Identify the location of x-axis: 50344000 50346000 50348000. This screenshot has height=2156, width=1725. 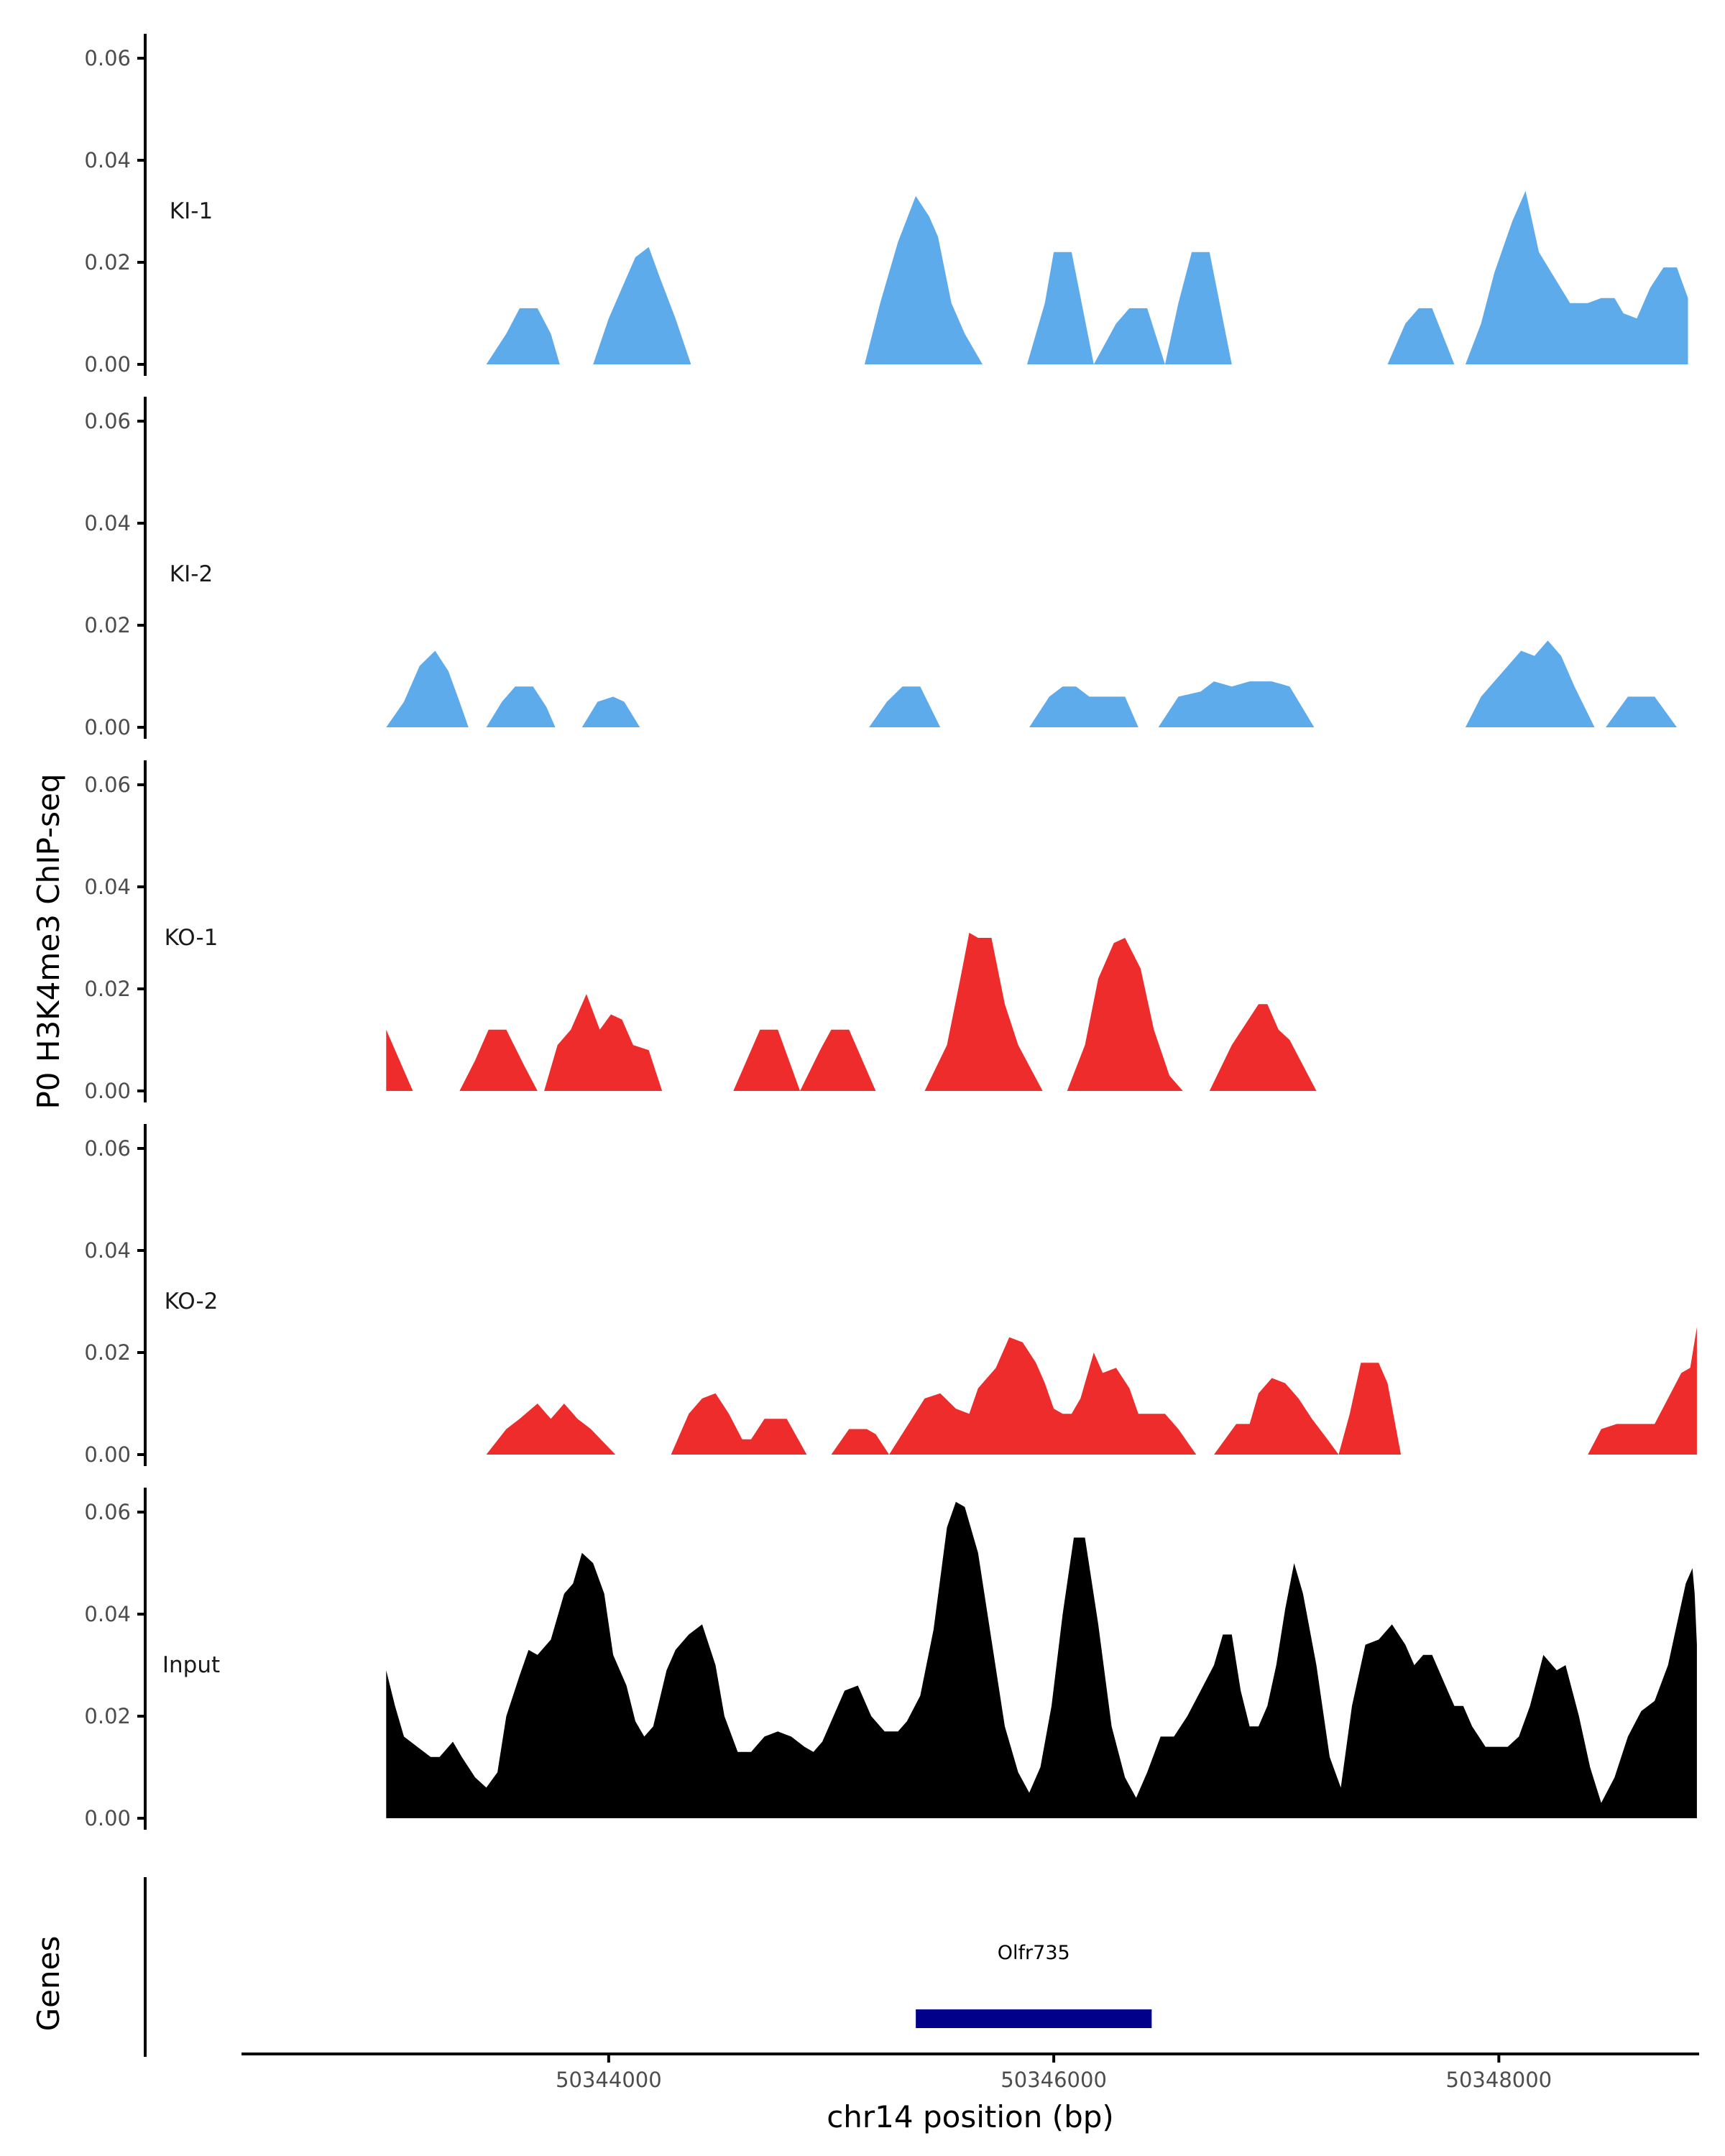
(970, 2072).